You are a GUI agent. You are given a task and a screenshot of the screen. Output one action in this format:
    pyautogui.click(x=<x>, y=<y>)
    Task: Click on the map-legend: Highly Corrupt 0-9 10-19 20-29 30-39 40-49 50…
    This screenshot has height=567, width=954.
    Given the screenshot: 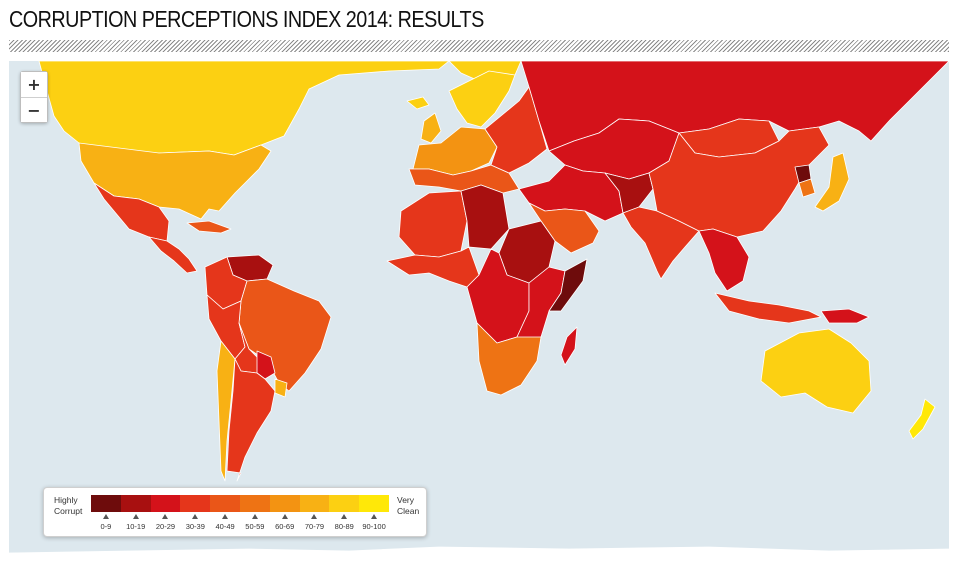 What is the action you would take?
    pyautogui.click(x=235, y=512)
    